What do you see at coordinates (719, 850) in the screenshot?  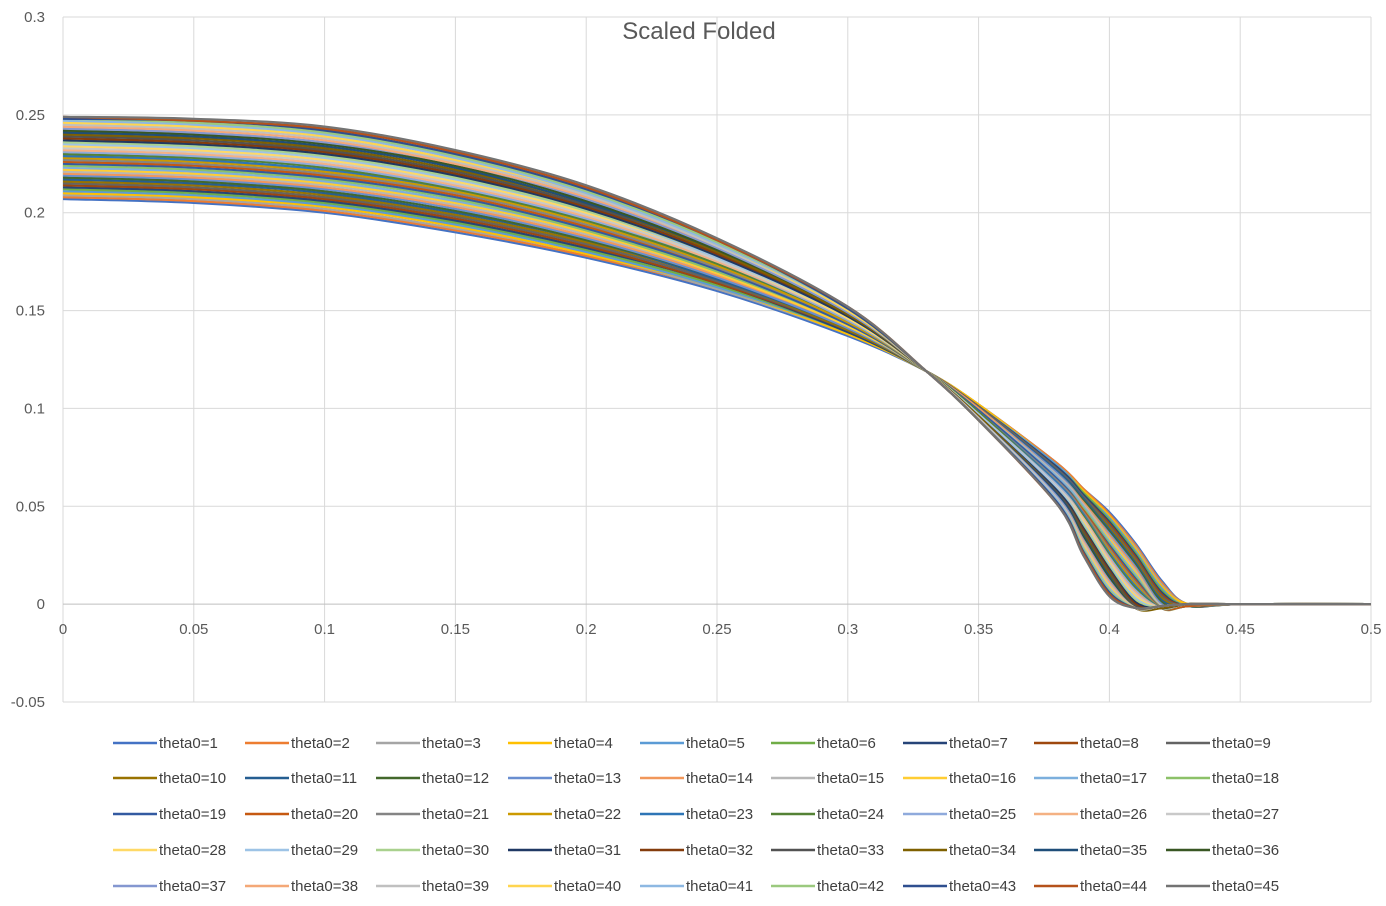 I see `legend-label: theta0=32` at bounding box center [719, 850].